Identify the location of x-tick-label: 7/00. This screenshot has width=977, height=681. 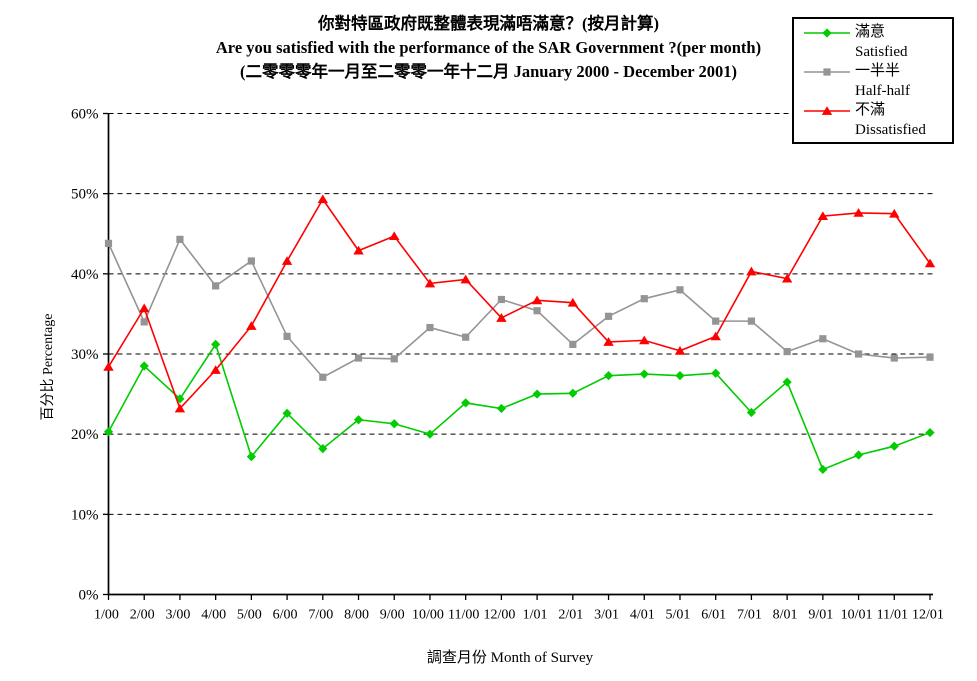
(320, 615).